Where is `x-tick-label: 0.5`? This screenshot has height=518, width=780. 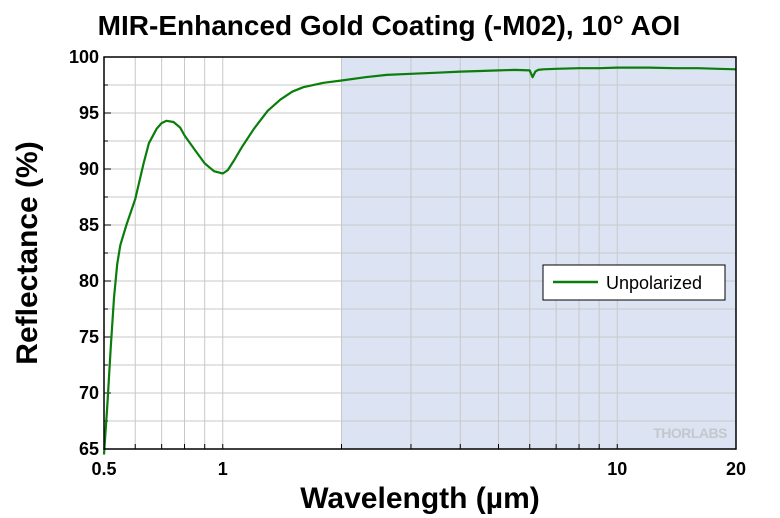
x-tick-label: 0.5 is located at coordinates (103, 469).